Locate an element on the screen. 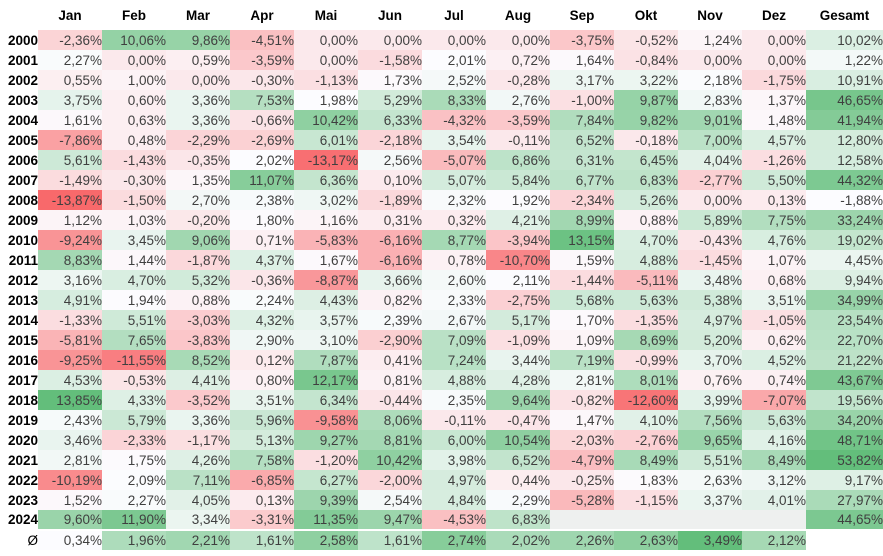 The image size is (883, 556). cell-Ø-jan: 0,34% is located at coordinates (70, 539).